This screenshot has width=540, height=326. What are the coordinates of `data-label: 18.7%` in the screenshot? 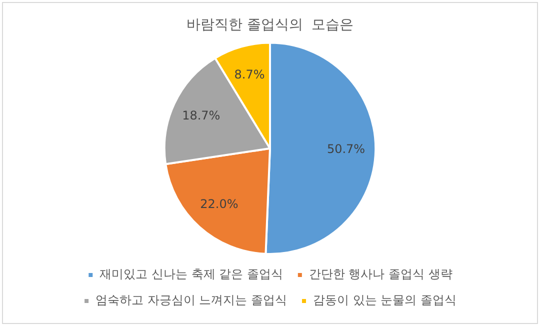 It's located at (201, 115).